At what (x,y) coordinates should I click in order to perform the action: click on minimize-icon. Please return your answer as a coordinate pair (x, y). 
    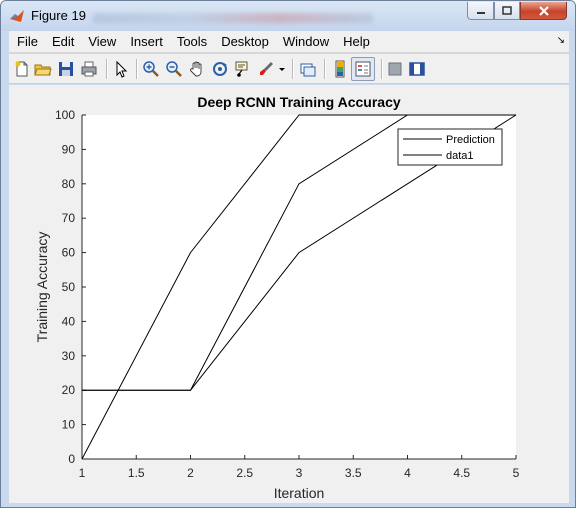
    Looking at the image, I should click on (480, 12).